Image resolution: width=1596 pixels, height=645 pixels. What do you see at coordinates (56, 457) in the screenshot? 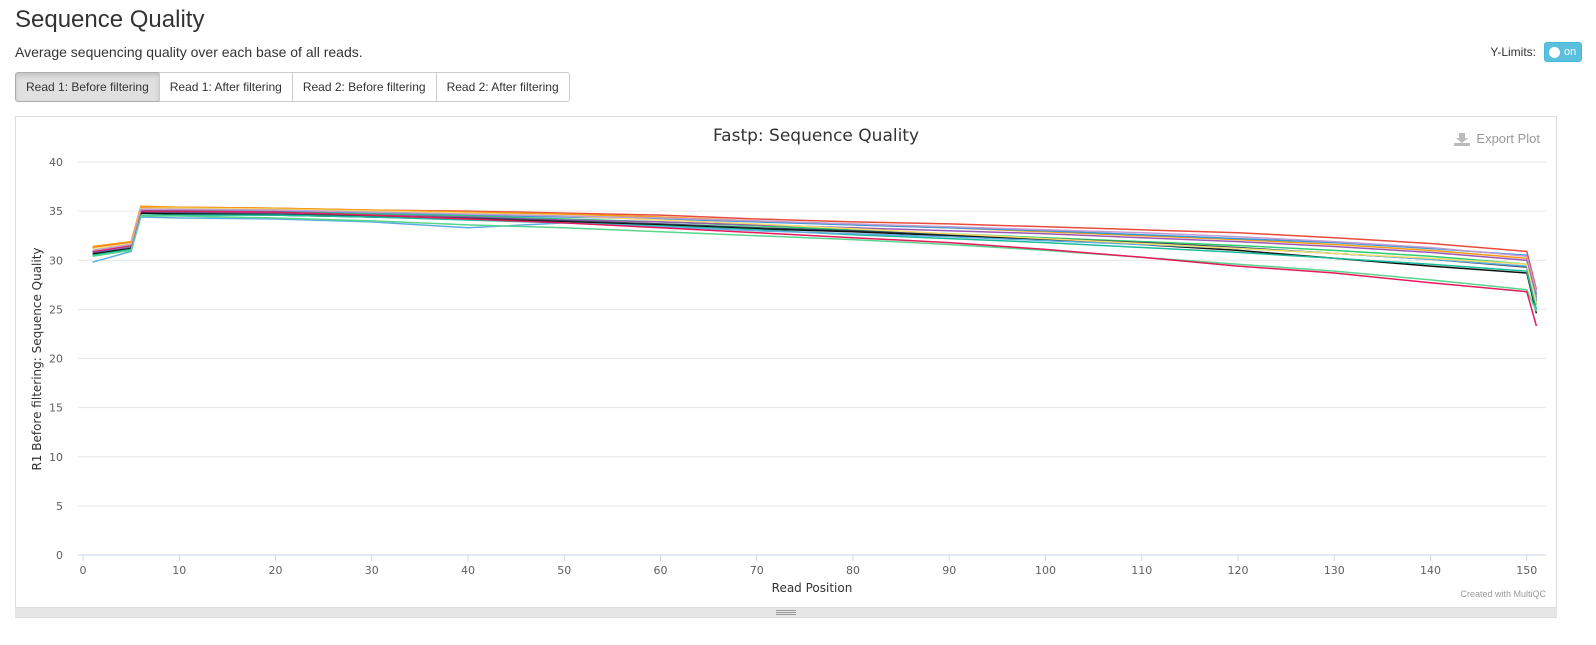
I see `y-tick-label: 10` at bounding box center [56, 457].